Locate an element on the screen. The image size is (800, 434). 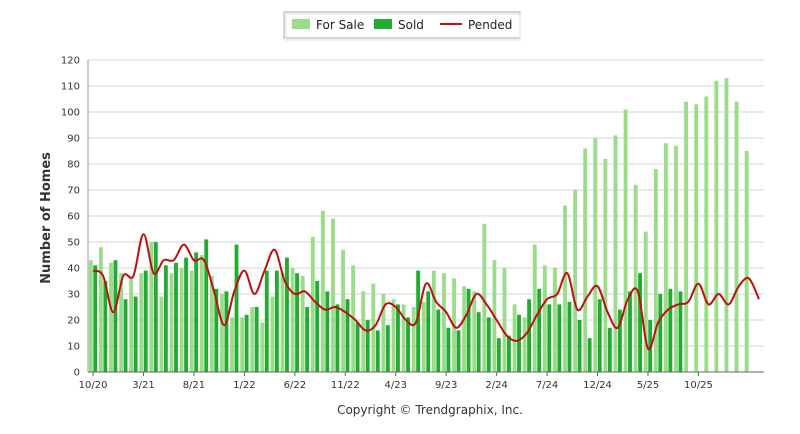
y-tick-label: 50 is located at coordinates (73, 243).